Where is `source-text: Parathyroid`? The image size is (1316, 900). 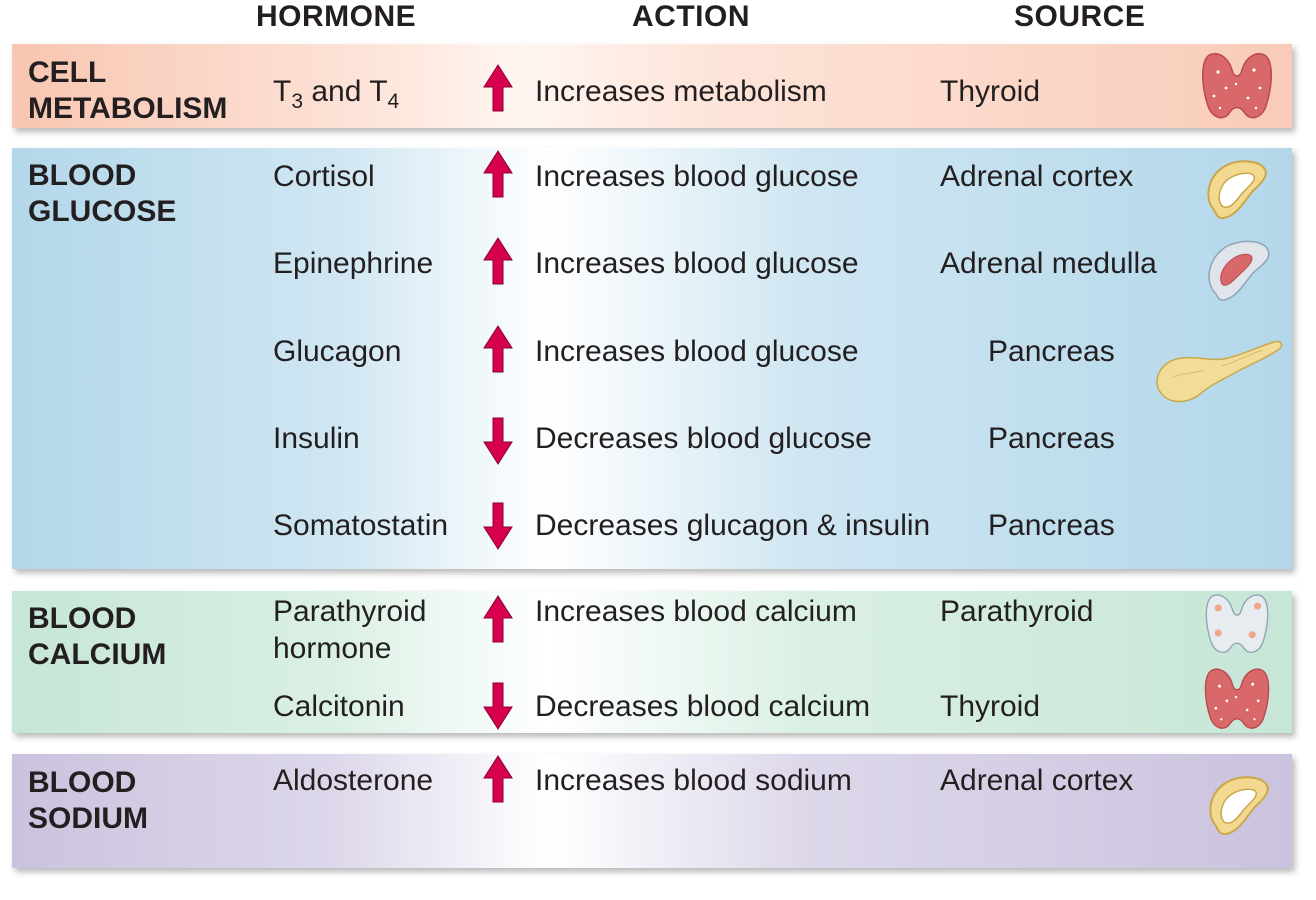
source-text: Parathyroid is located at coordinates (1017, 611).